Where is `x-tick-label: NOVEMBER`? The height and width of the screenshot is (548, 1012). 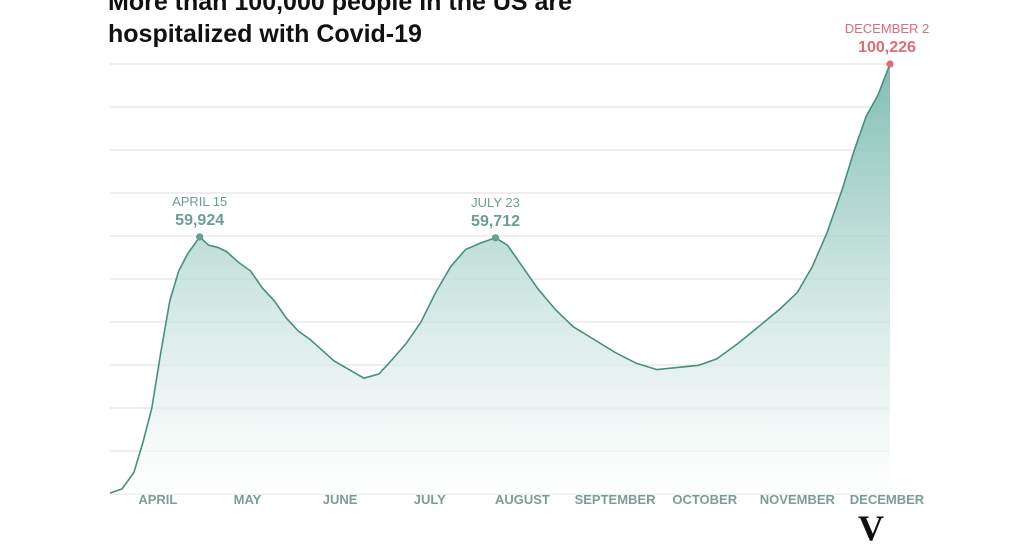 x-tick-label: NOVEMBER is located at coordinates (798, 499).